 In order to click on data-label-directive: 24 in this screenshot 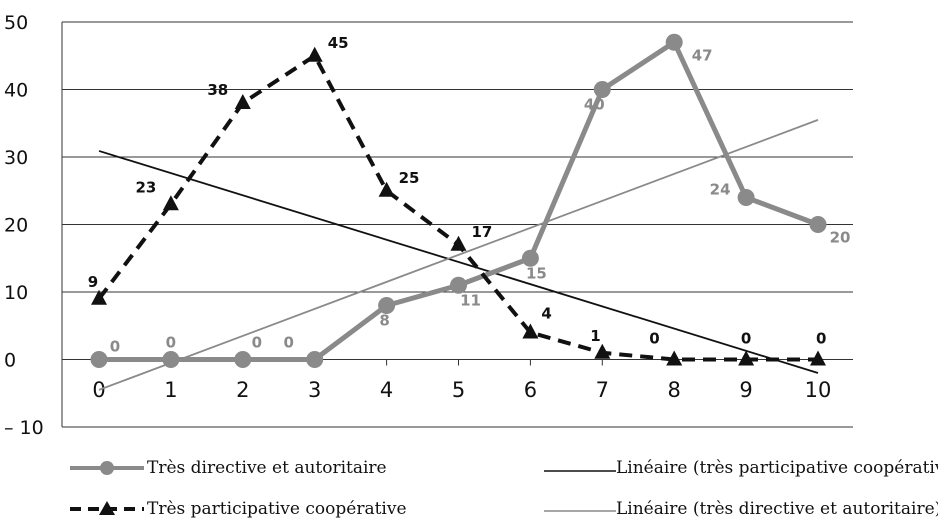, I will do `click(720, 190)`.